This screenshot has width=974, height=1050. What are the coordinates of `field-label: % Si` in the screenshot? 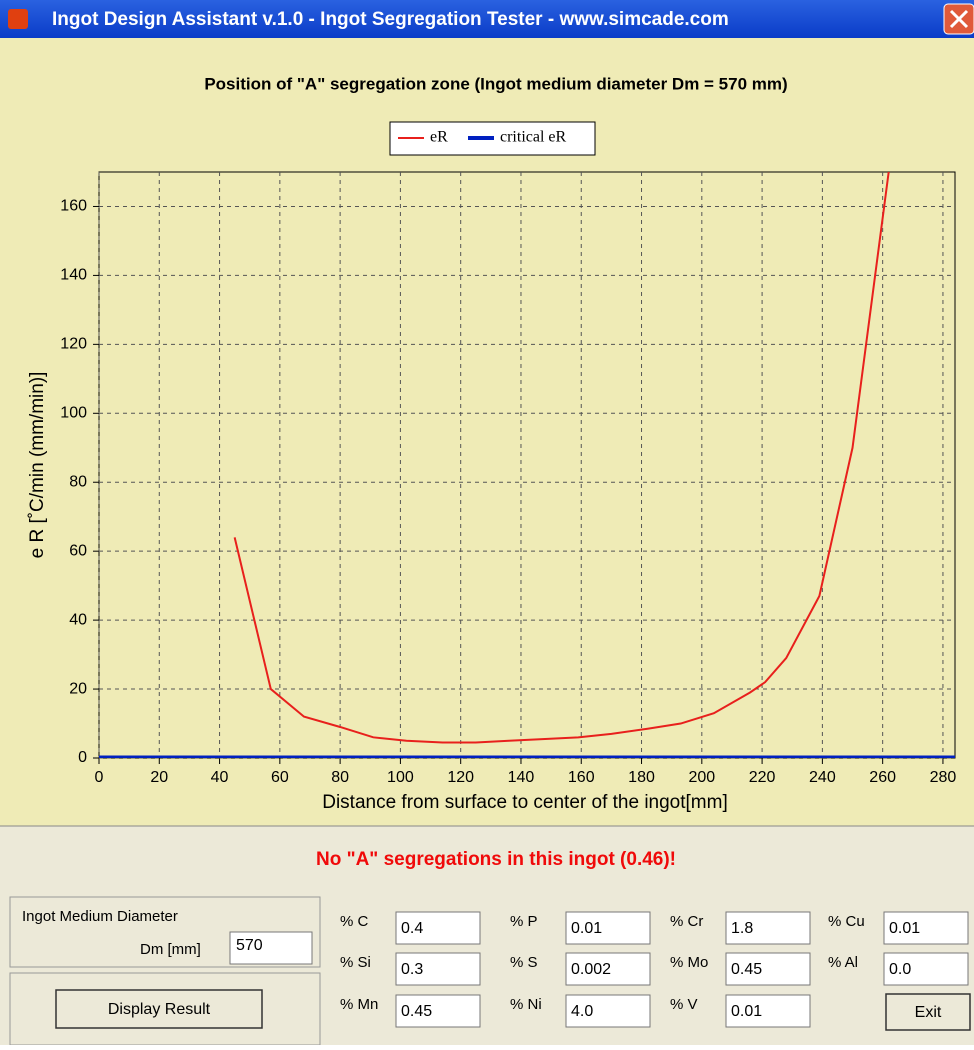 It's located at (355, 962).